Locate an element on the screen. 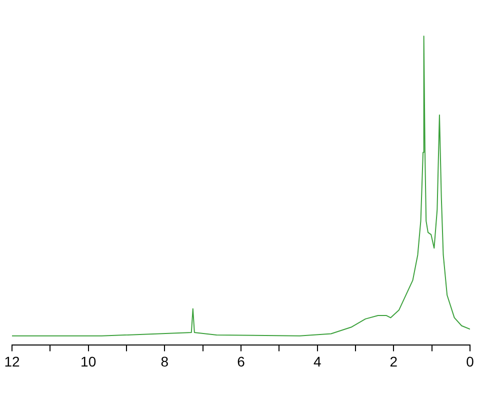 Image resolution: width=500 pixels, height=394 pixels. x-tick-label: 8 is located at coordinates (164, 361).